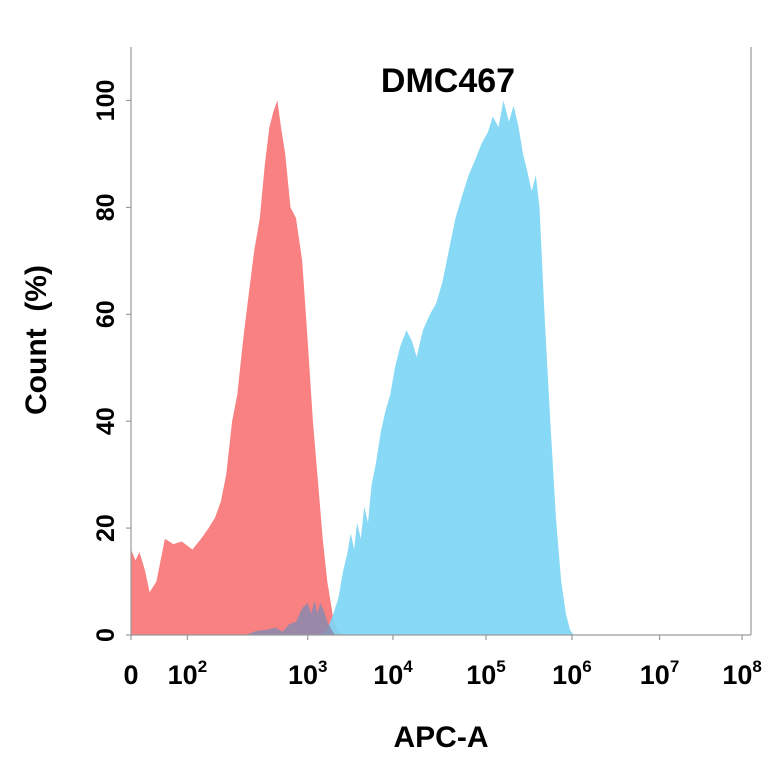  What do you see at coordinates (106, 101) in the screenshot?
I see `y-tick-label: 100` at bounding box center [106, 101].